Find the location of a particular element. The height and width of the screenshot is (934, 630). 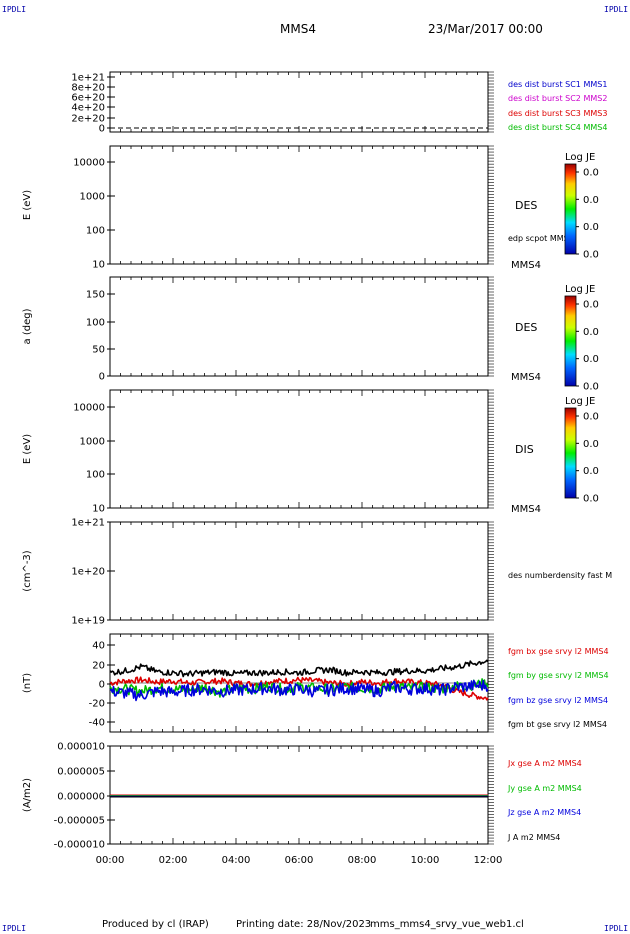

y-tick-label: 1e+19 is located at coordinates (88, 621).